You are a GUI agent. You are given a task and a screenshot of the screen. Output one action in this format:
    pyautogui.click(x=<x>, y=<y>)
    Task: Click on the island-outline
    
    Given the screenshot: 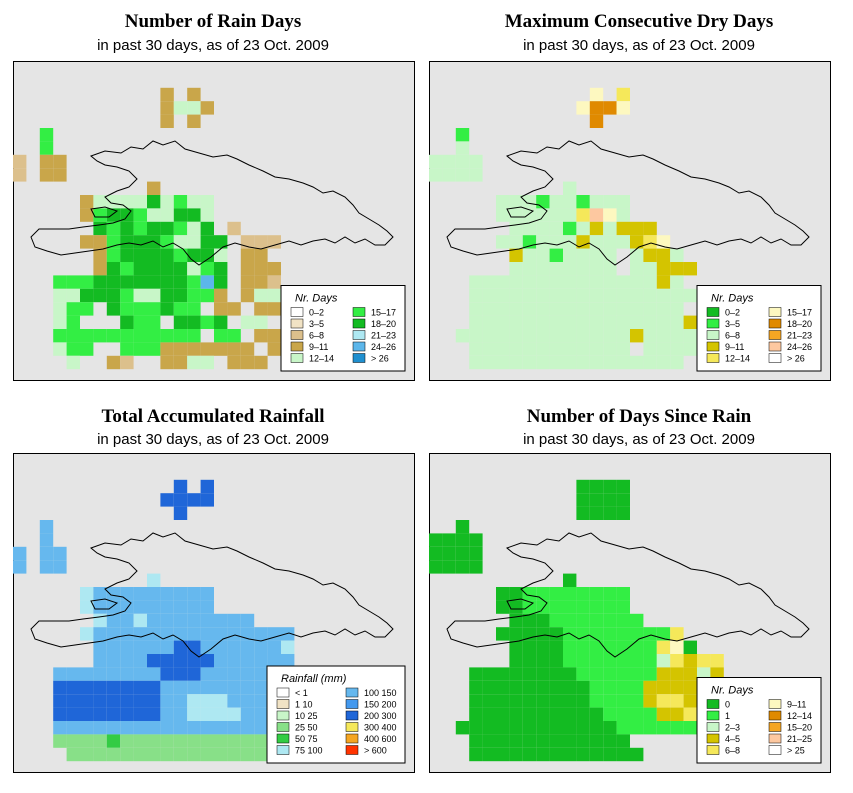 What is the action you would take?
    pyautogui.click(x=104, y=212)
    